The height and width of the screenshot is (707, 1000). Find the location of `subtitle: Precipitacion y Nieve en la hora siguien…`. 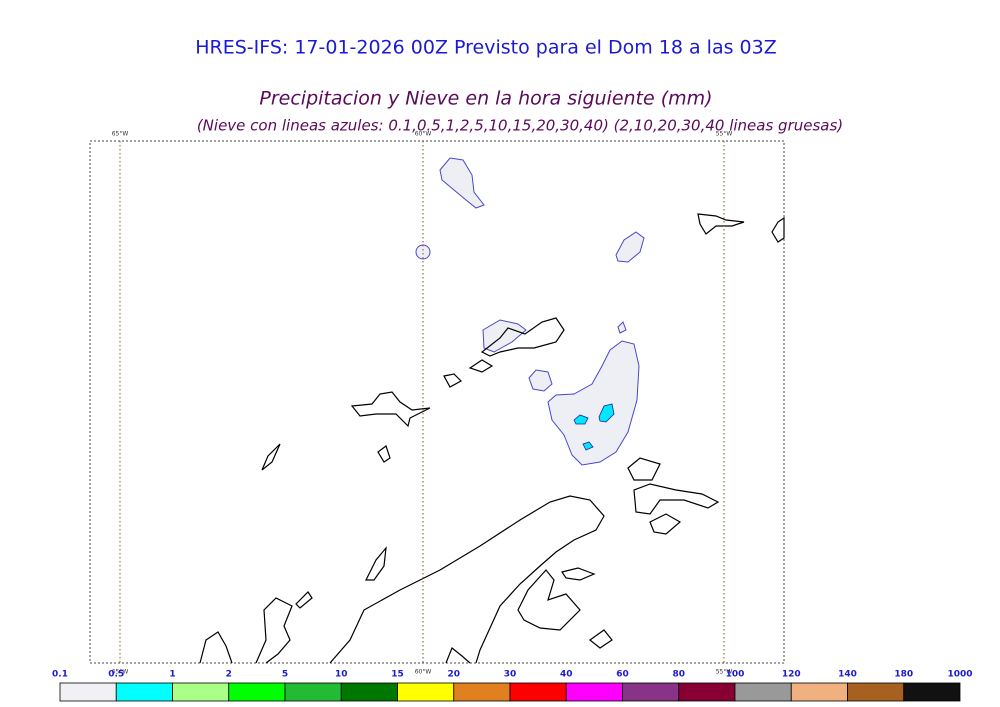

subtitle: Precipitacion y Nieve en la hora siguien… is located at coordinates (485, 99).